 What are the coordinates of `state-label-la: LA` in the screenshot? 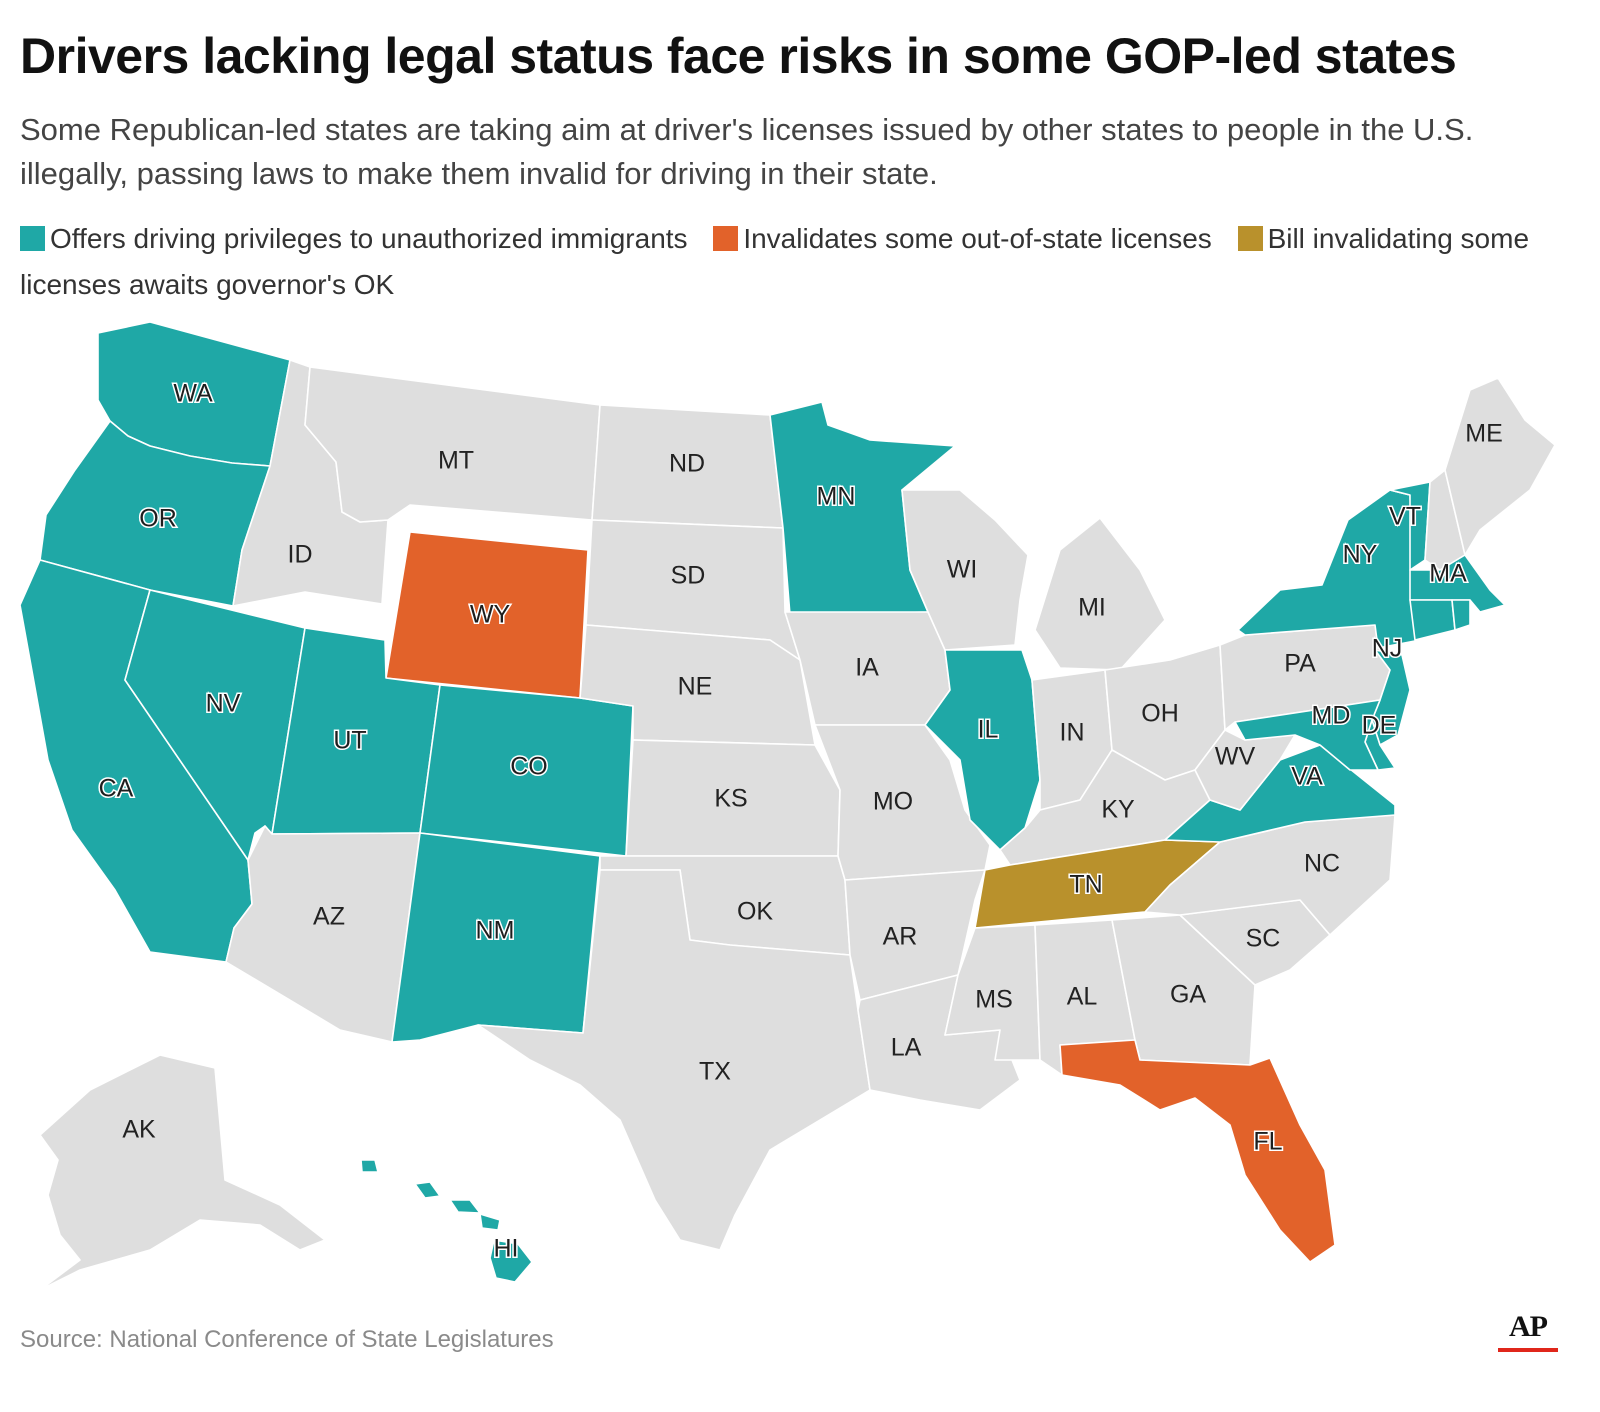 It's located at (906, 1048).